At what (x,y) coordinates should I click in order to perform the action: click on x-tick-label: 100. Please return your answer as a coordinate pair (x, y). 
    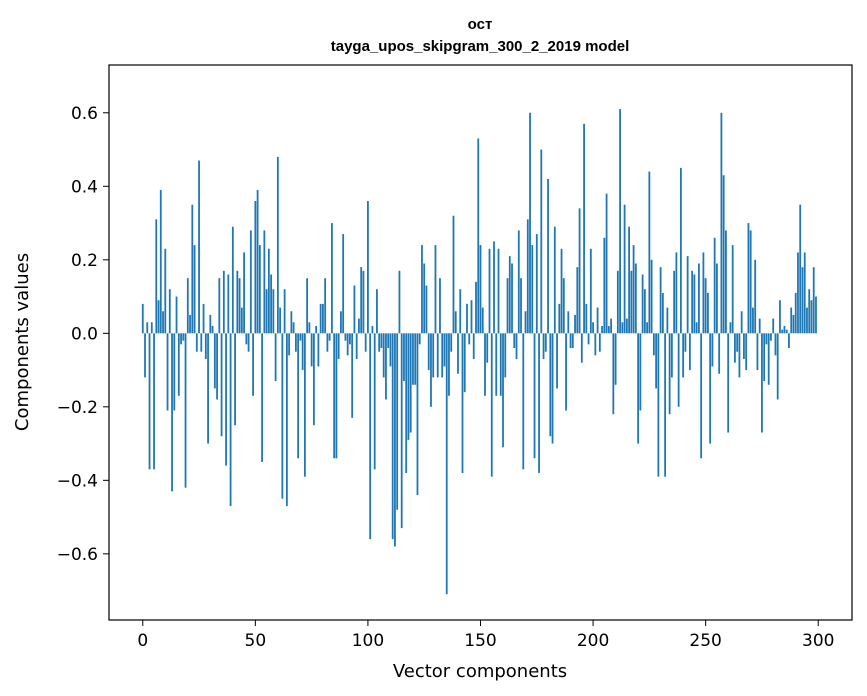
    Looking at the image, I should click on (368, 641).